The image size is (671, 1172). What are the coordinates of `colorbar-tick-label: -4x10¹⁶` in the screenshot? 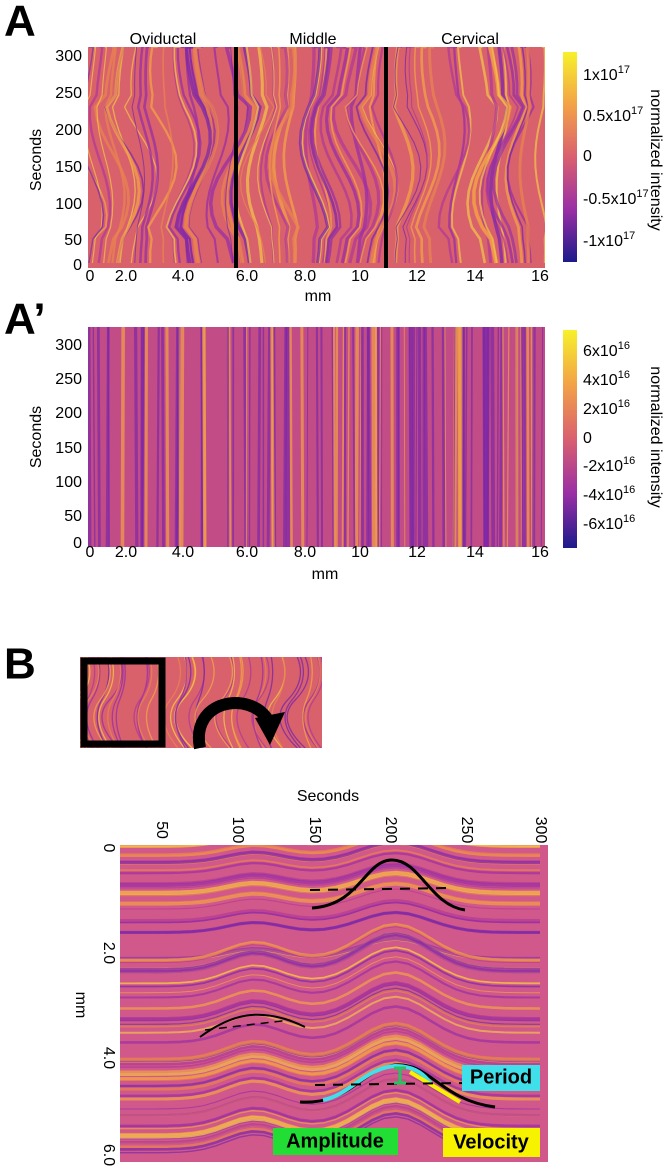 It's located at (609, 494).